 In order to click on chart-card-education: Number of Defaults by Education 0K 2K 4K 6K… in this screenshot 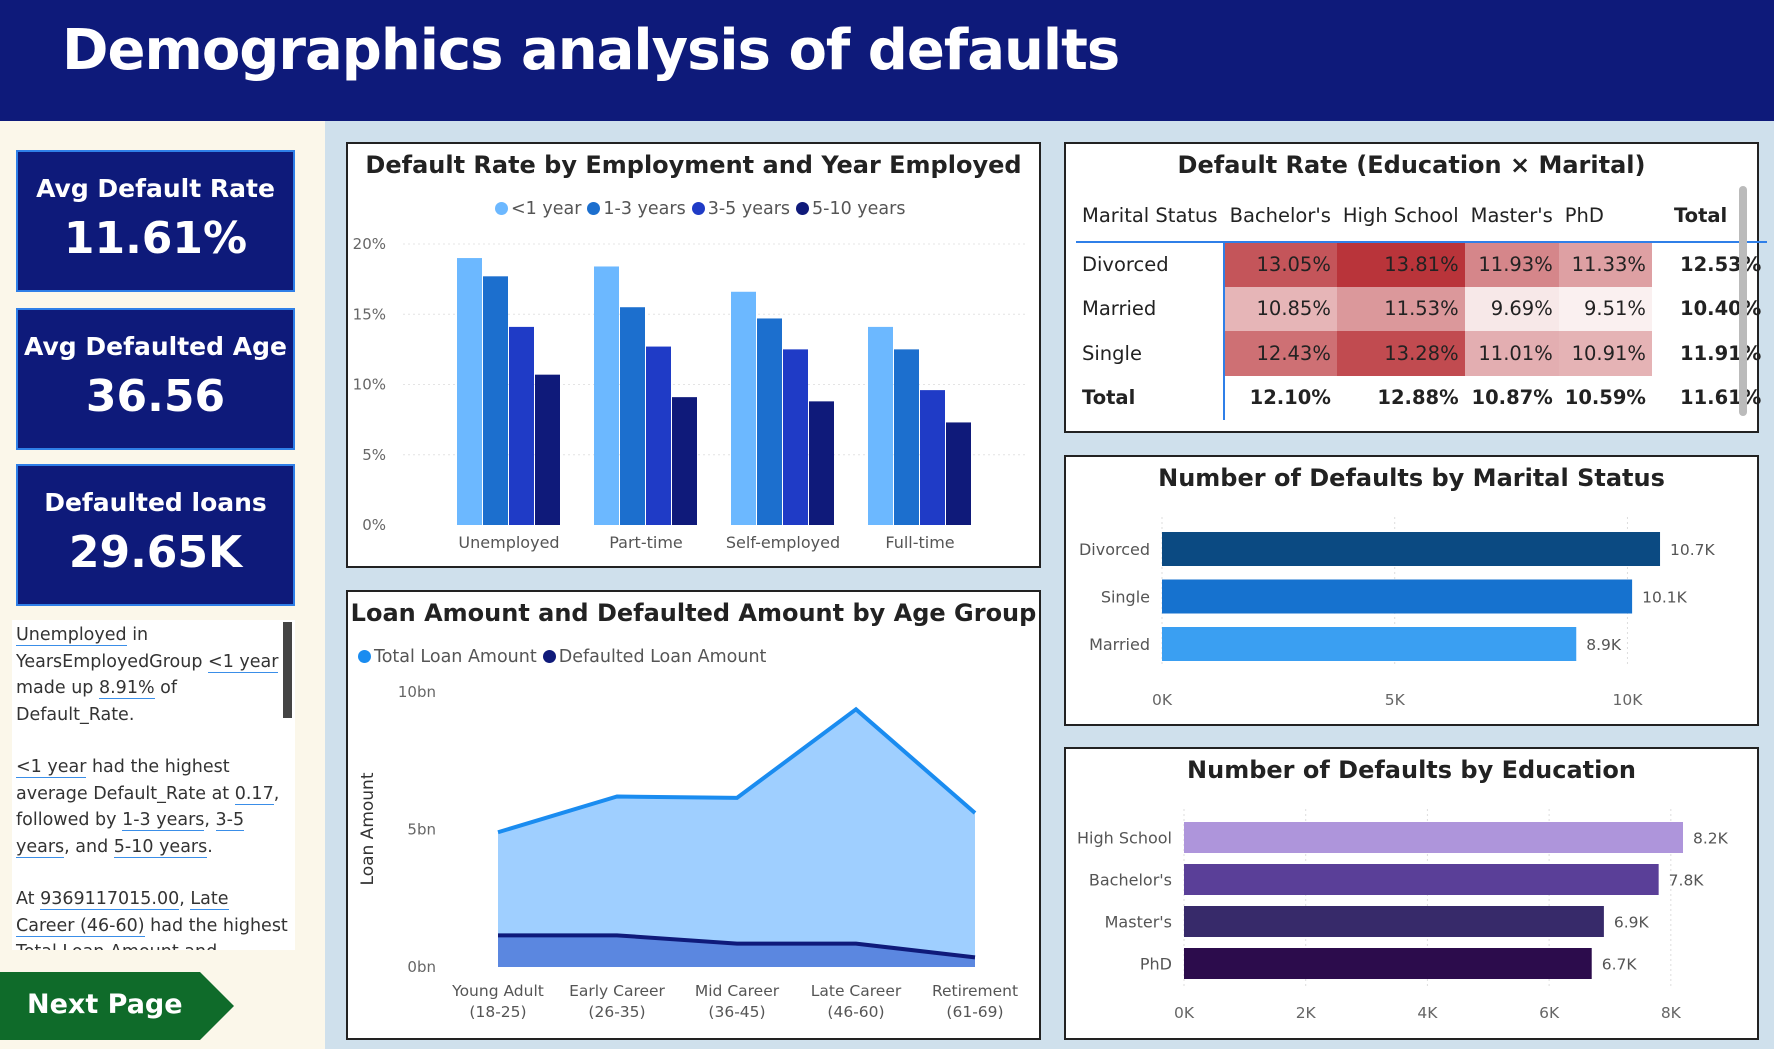, I will do `click(1411, 893)`.